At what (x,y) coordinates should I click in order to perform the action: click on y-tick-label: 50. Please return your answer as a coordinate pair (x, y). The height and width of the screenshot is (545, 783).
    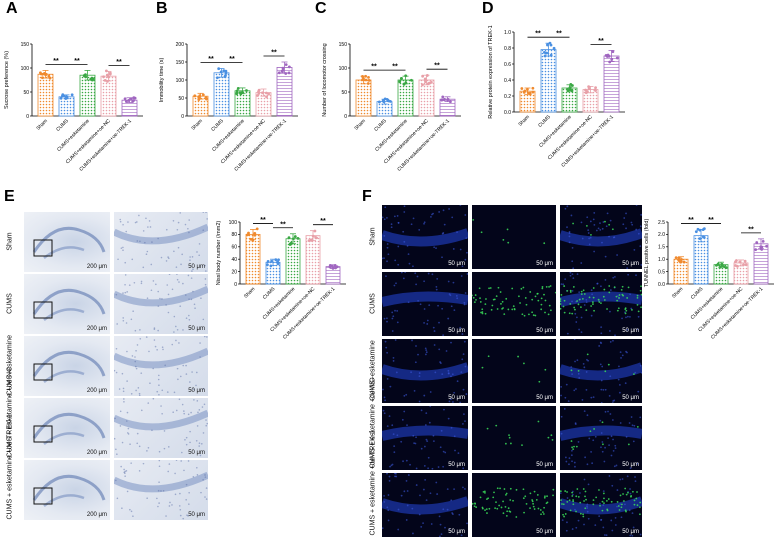
    Looking at the image, I should click on (181, 99).